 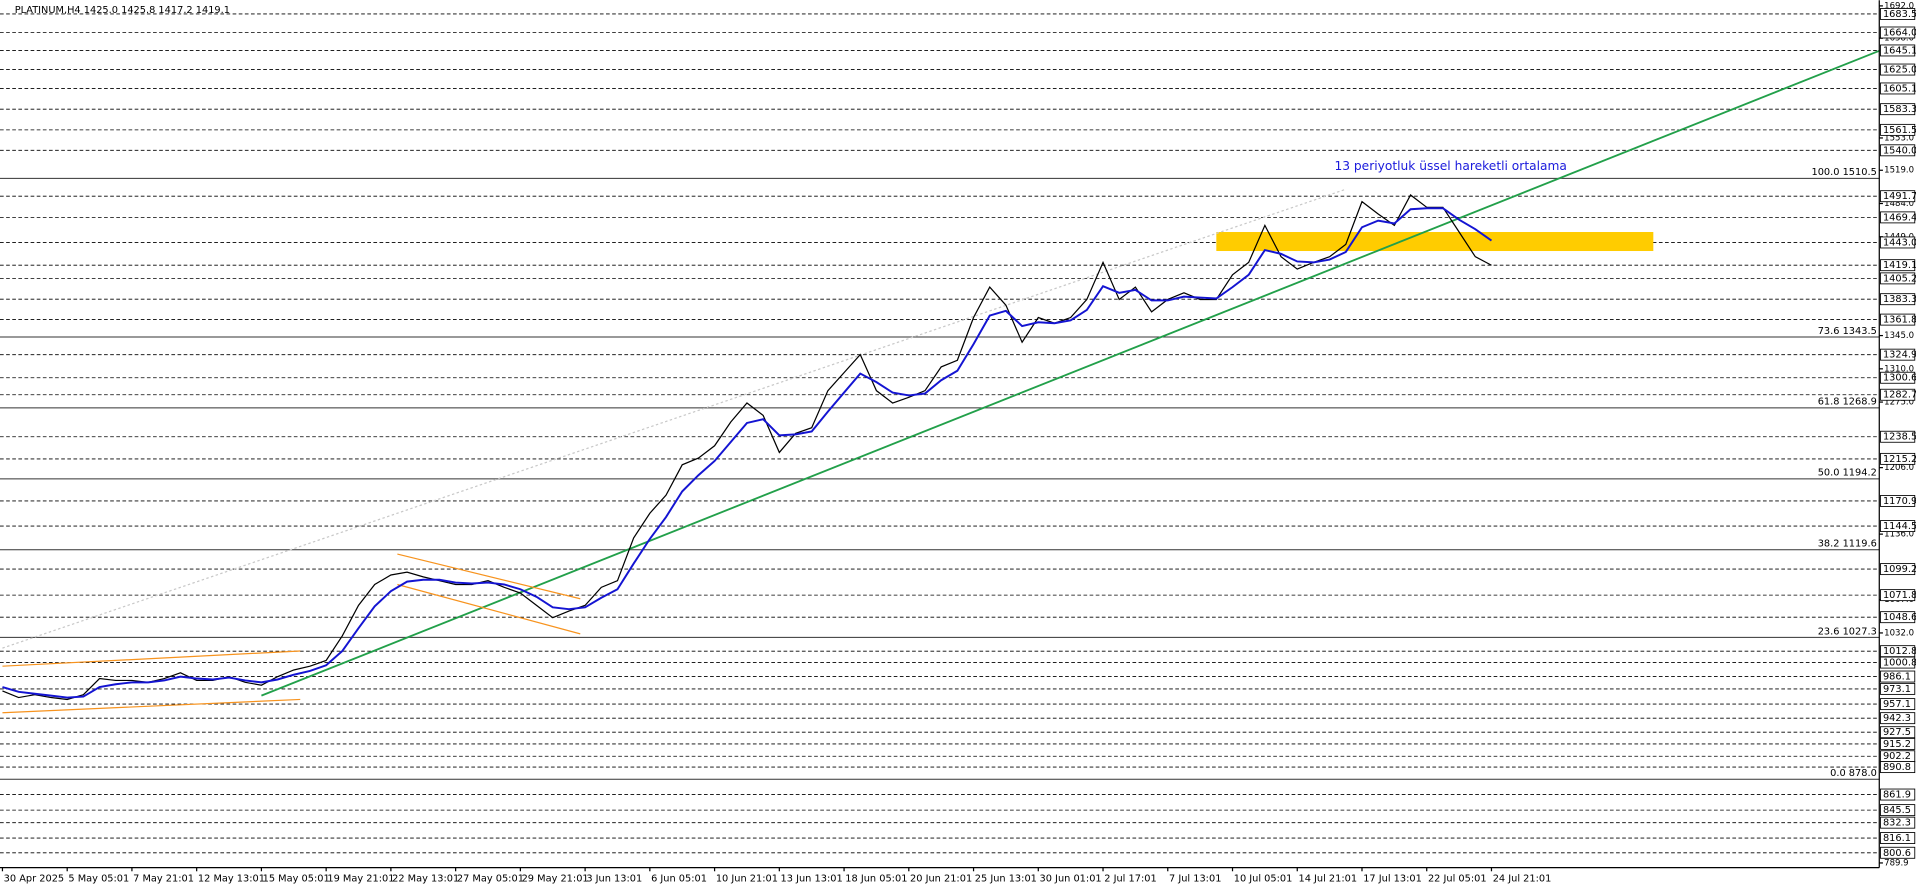 I want to click on x-tick-label: 20 Jun 21:01, so click(x=941, y=879).